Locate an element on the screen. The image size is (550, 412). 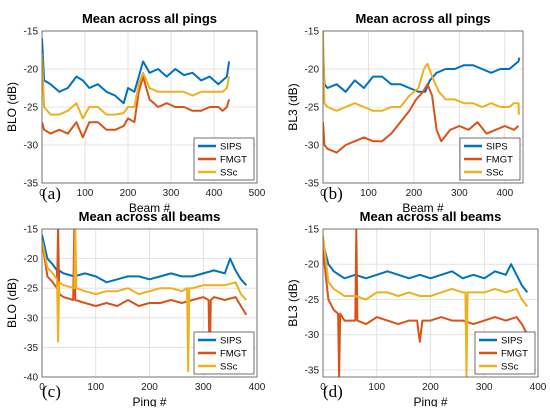
panel-label-d: (d) is located at coordinates (333, 391).